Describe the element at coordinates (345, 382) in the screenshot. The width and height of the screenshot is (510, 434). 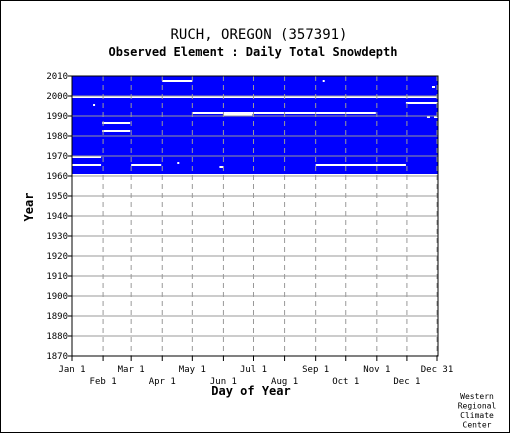
I see `x-tick-label: Oct 1` at that location.